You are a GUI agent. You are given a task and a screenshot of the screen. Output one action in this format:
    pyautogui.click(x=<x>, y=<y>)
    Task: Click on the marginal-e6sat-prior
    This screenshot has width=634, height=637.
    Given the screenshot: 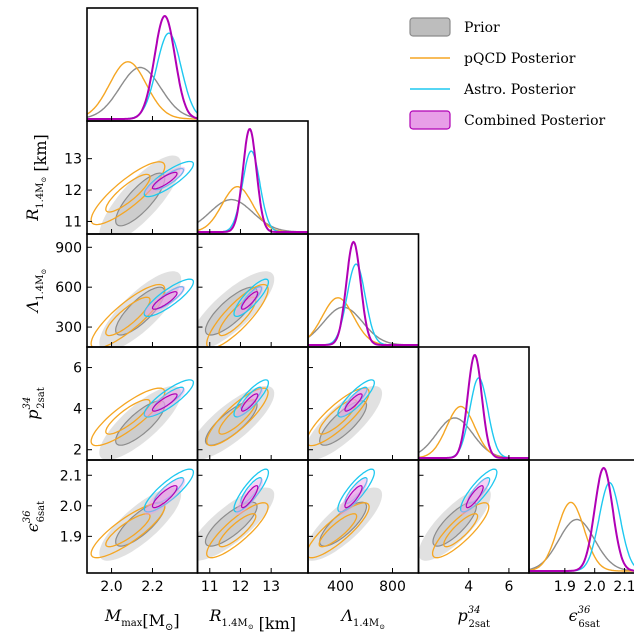 What is the action you would take?
    pyautogui.click(x=581, y=545)
    